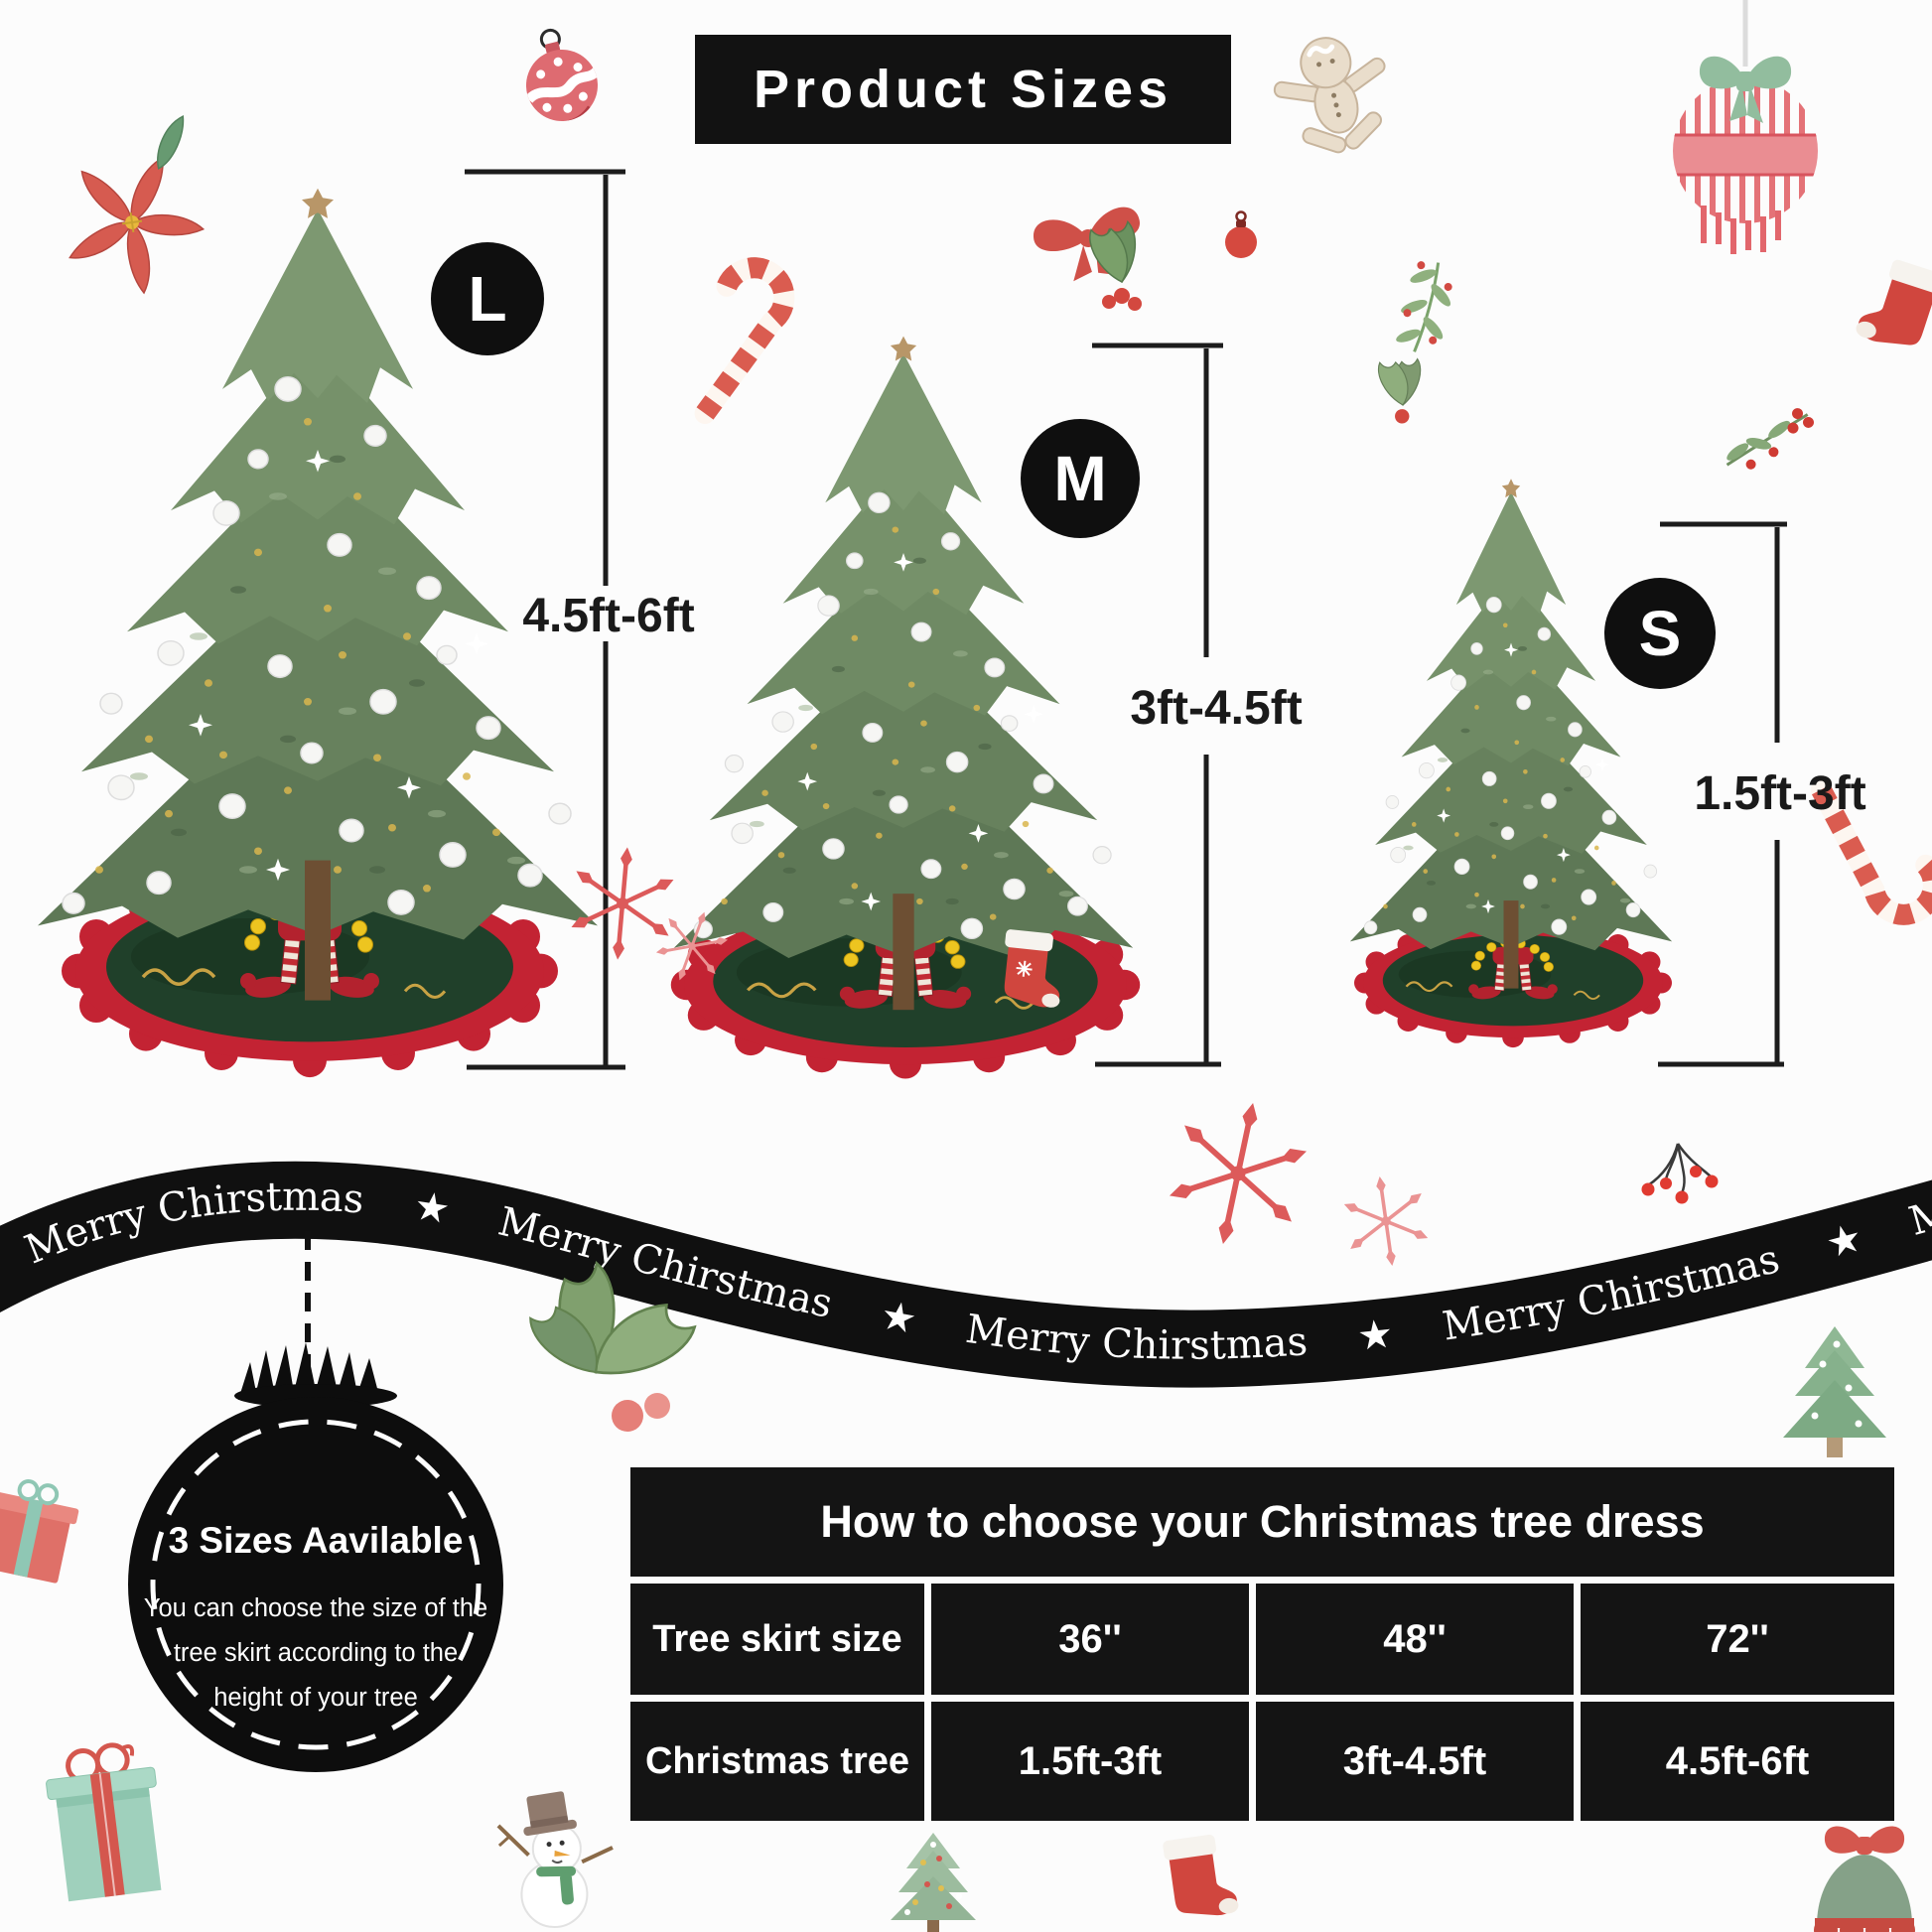 The width and height of the screenshot is (1932, 1932). I want to click on table-cell: 72'', so click(1738, 1640).